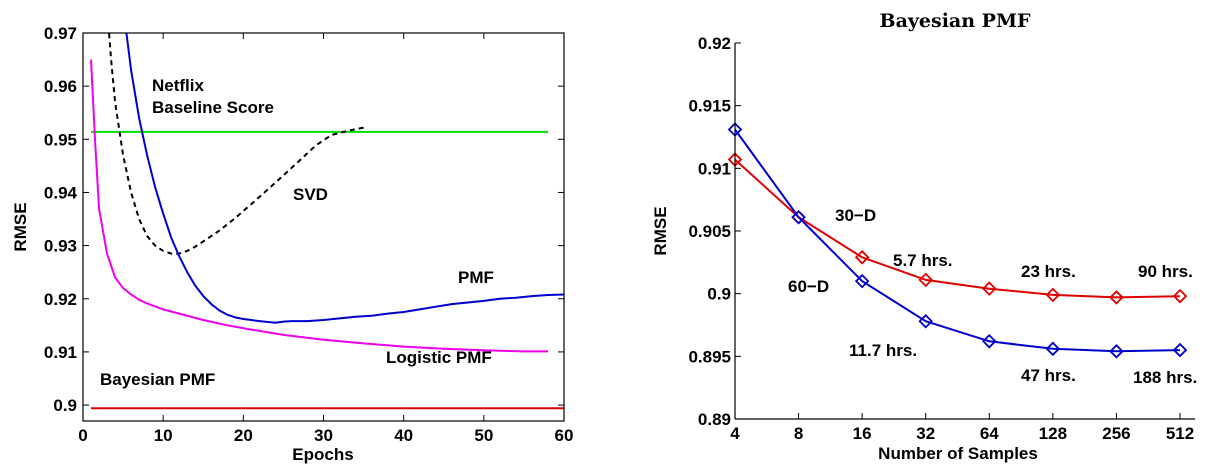 The image size is (1217, 466). Describe the element at coordinates (322, 454) in the screenshot. I see `left-x-axis-label: Epochs` at that location.